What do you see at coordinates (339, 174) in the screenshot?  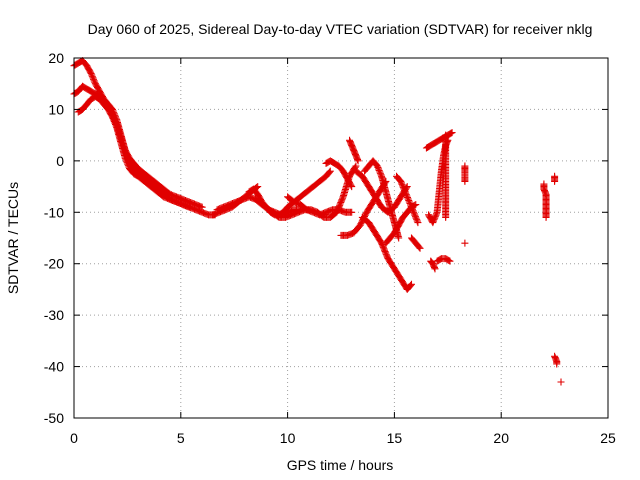 I see `series-track-i` at bounding box center [339, 174].